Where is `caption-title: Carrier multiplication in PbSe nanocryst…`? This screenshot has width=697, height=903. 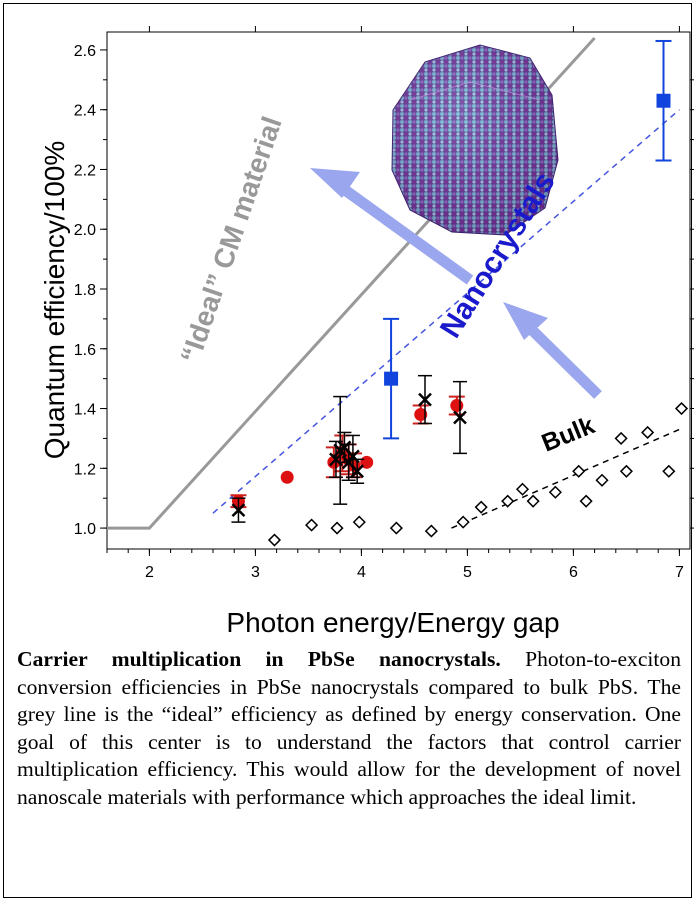 caption-title: Carrier multiplication in PbSe nanocryst… is located at coordinates (259, 659).